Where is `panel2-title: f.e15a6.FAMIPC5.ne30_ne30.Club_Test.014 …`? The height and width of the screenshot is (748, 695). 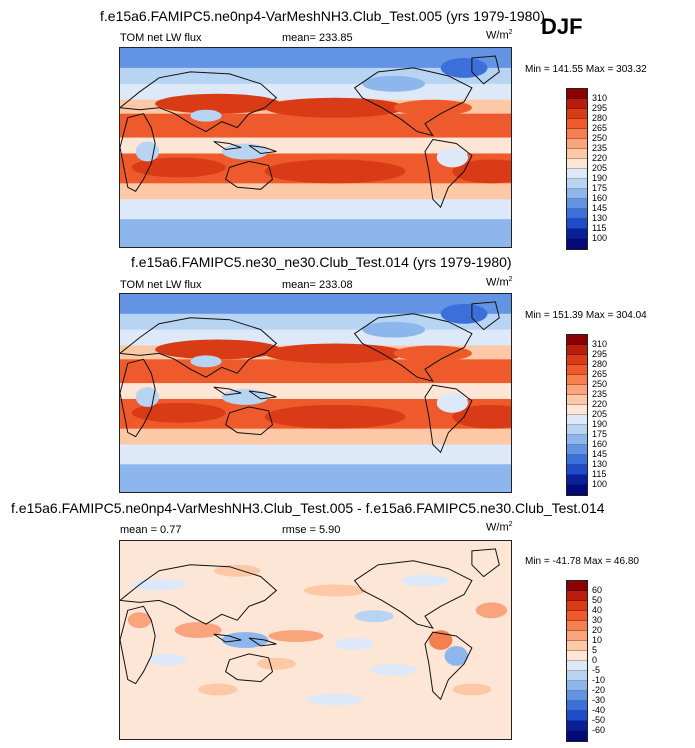
panel2-title: f.e15a6.FAMIPC5.ne30_ne30.Club_Test.014 … is located at coordinates (321, 262).